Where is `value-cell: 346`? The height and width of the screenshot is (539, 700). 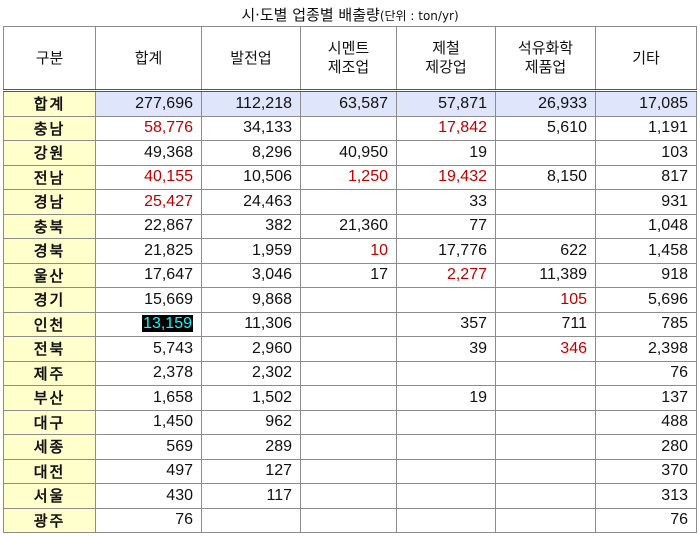 value-cell: 346 is located at coordinates (545, 349).